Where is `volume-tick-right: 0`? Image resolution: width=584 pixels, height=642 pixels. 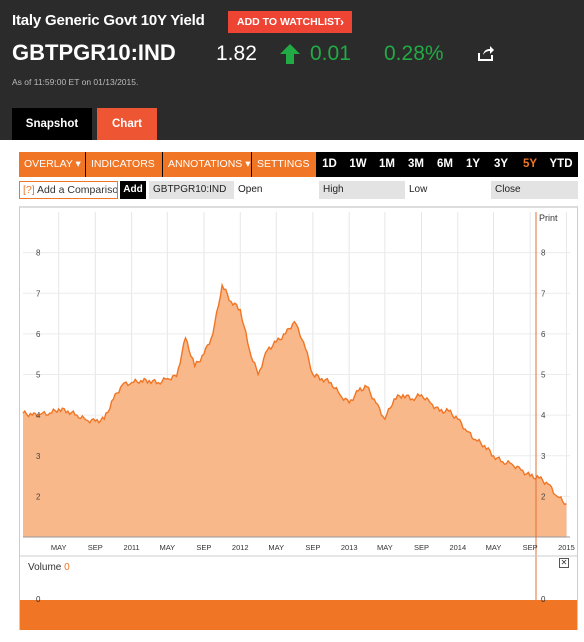 volume-tick-right: 0 is located at coordinates (543, 599).